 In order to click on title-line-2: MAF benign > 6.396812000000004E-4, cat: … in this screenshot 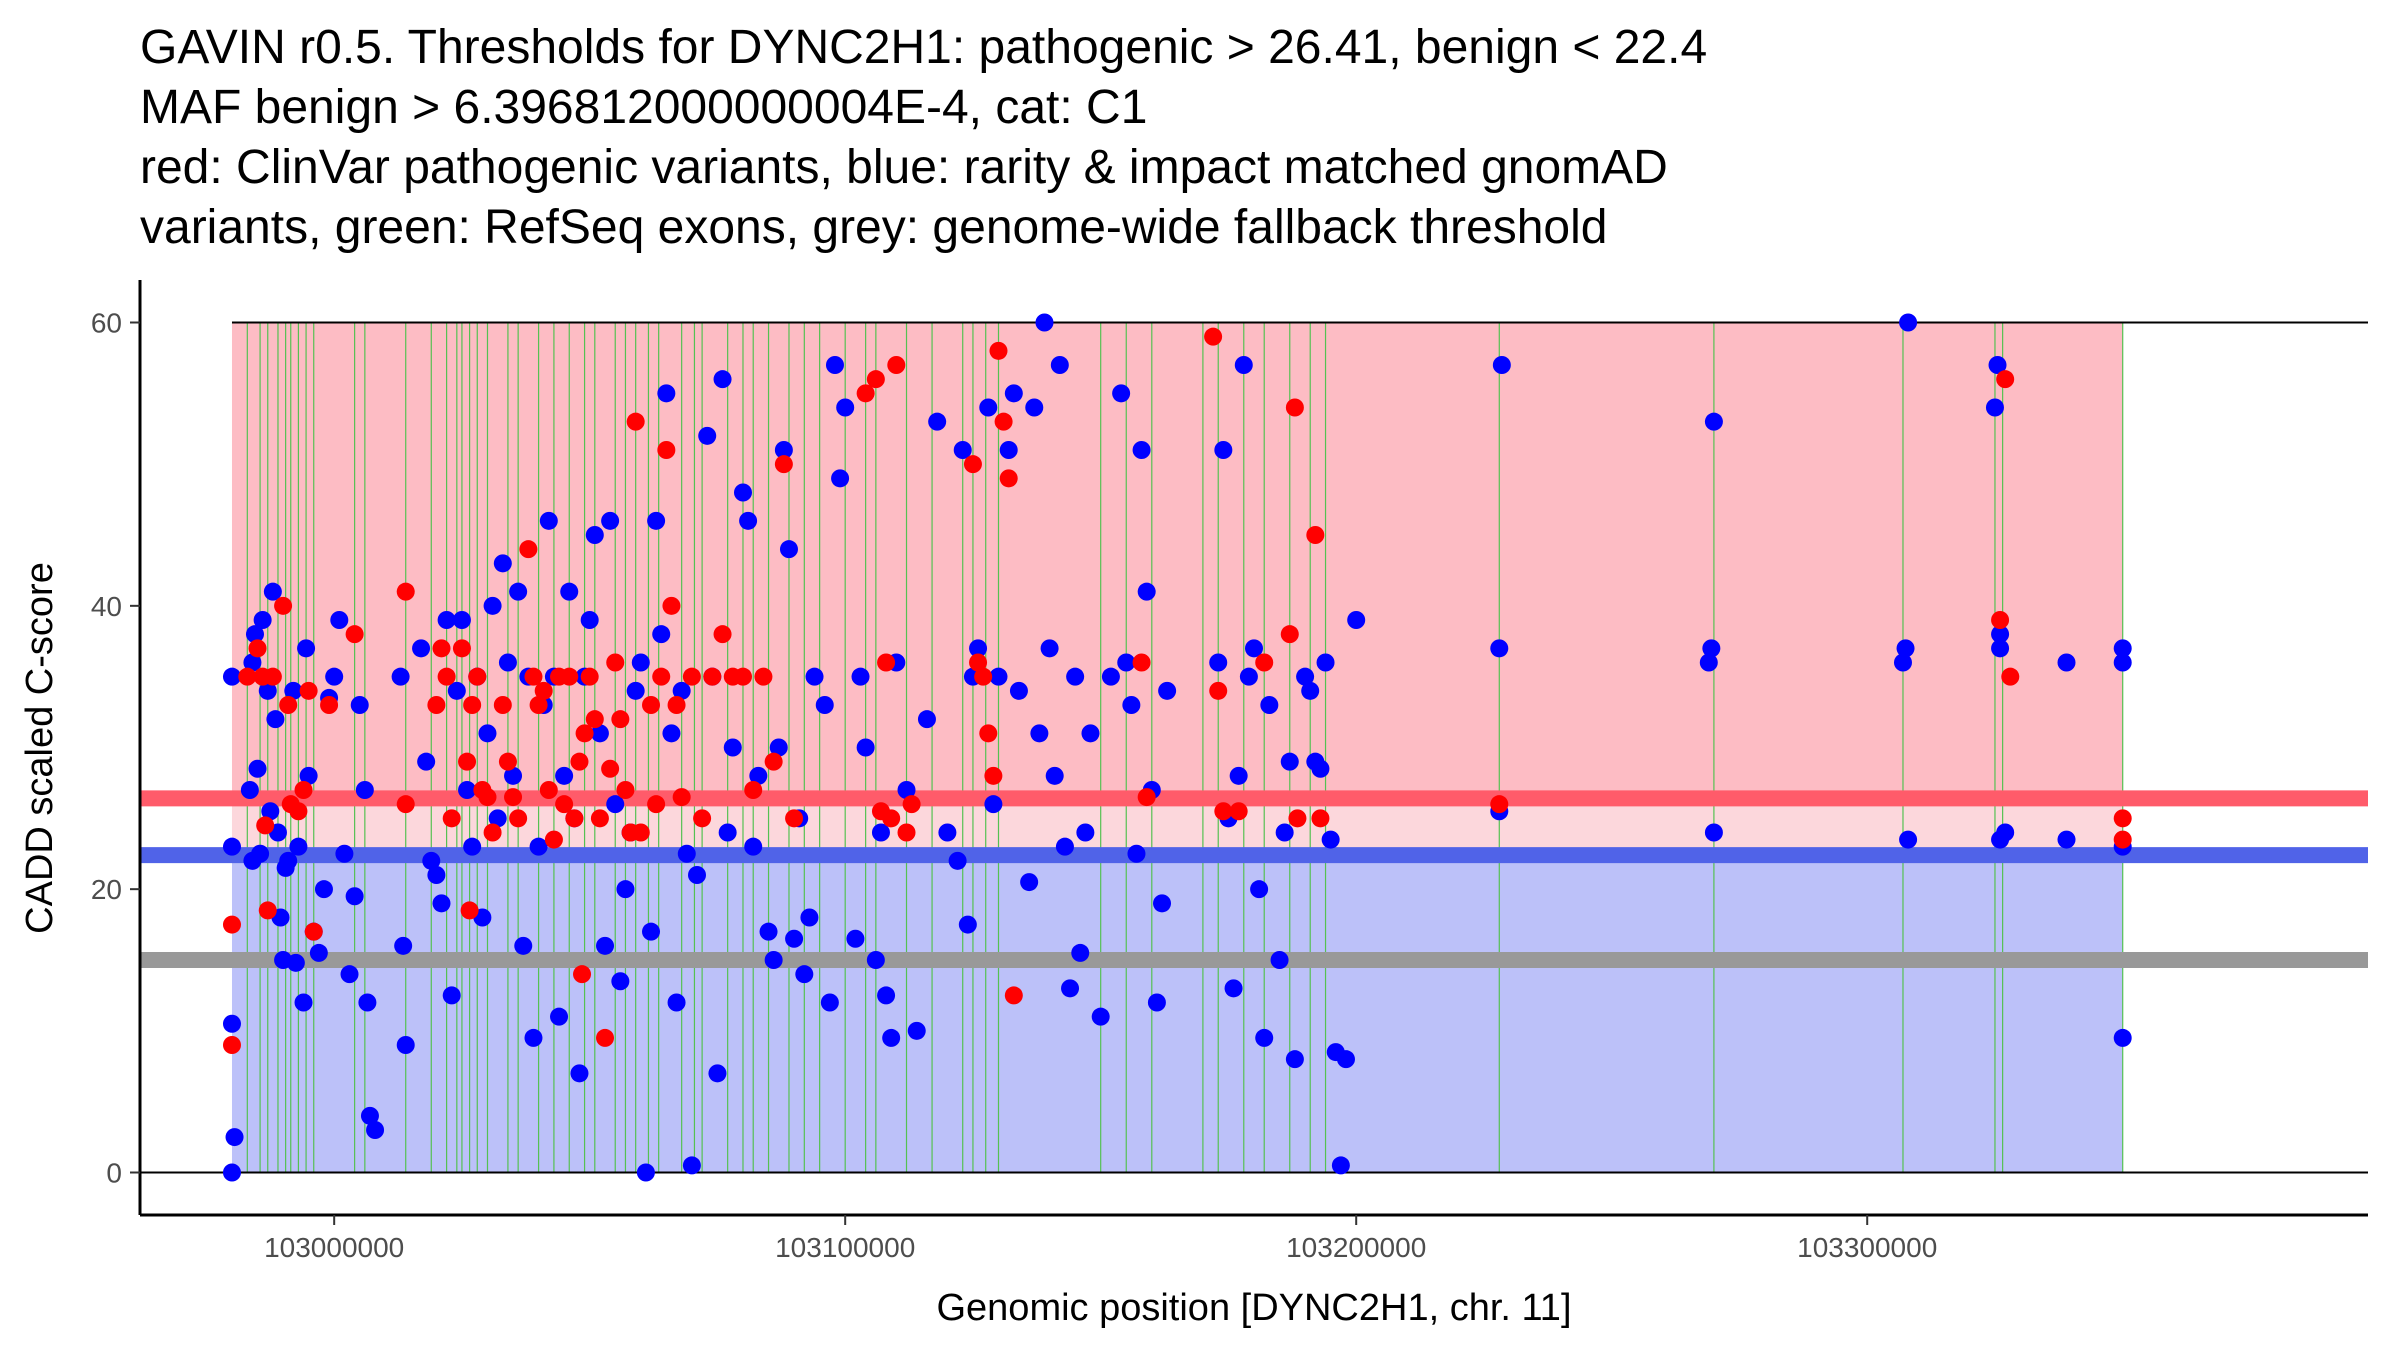, I will do `click(644, 107)`.